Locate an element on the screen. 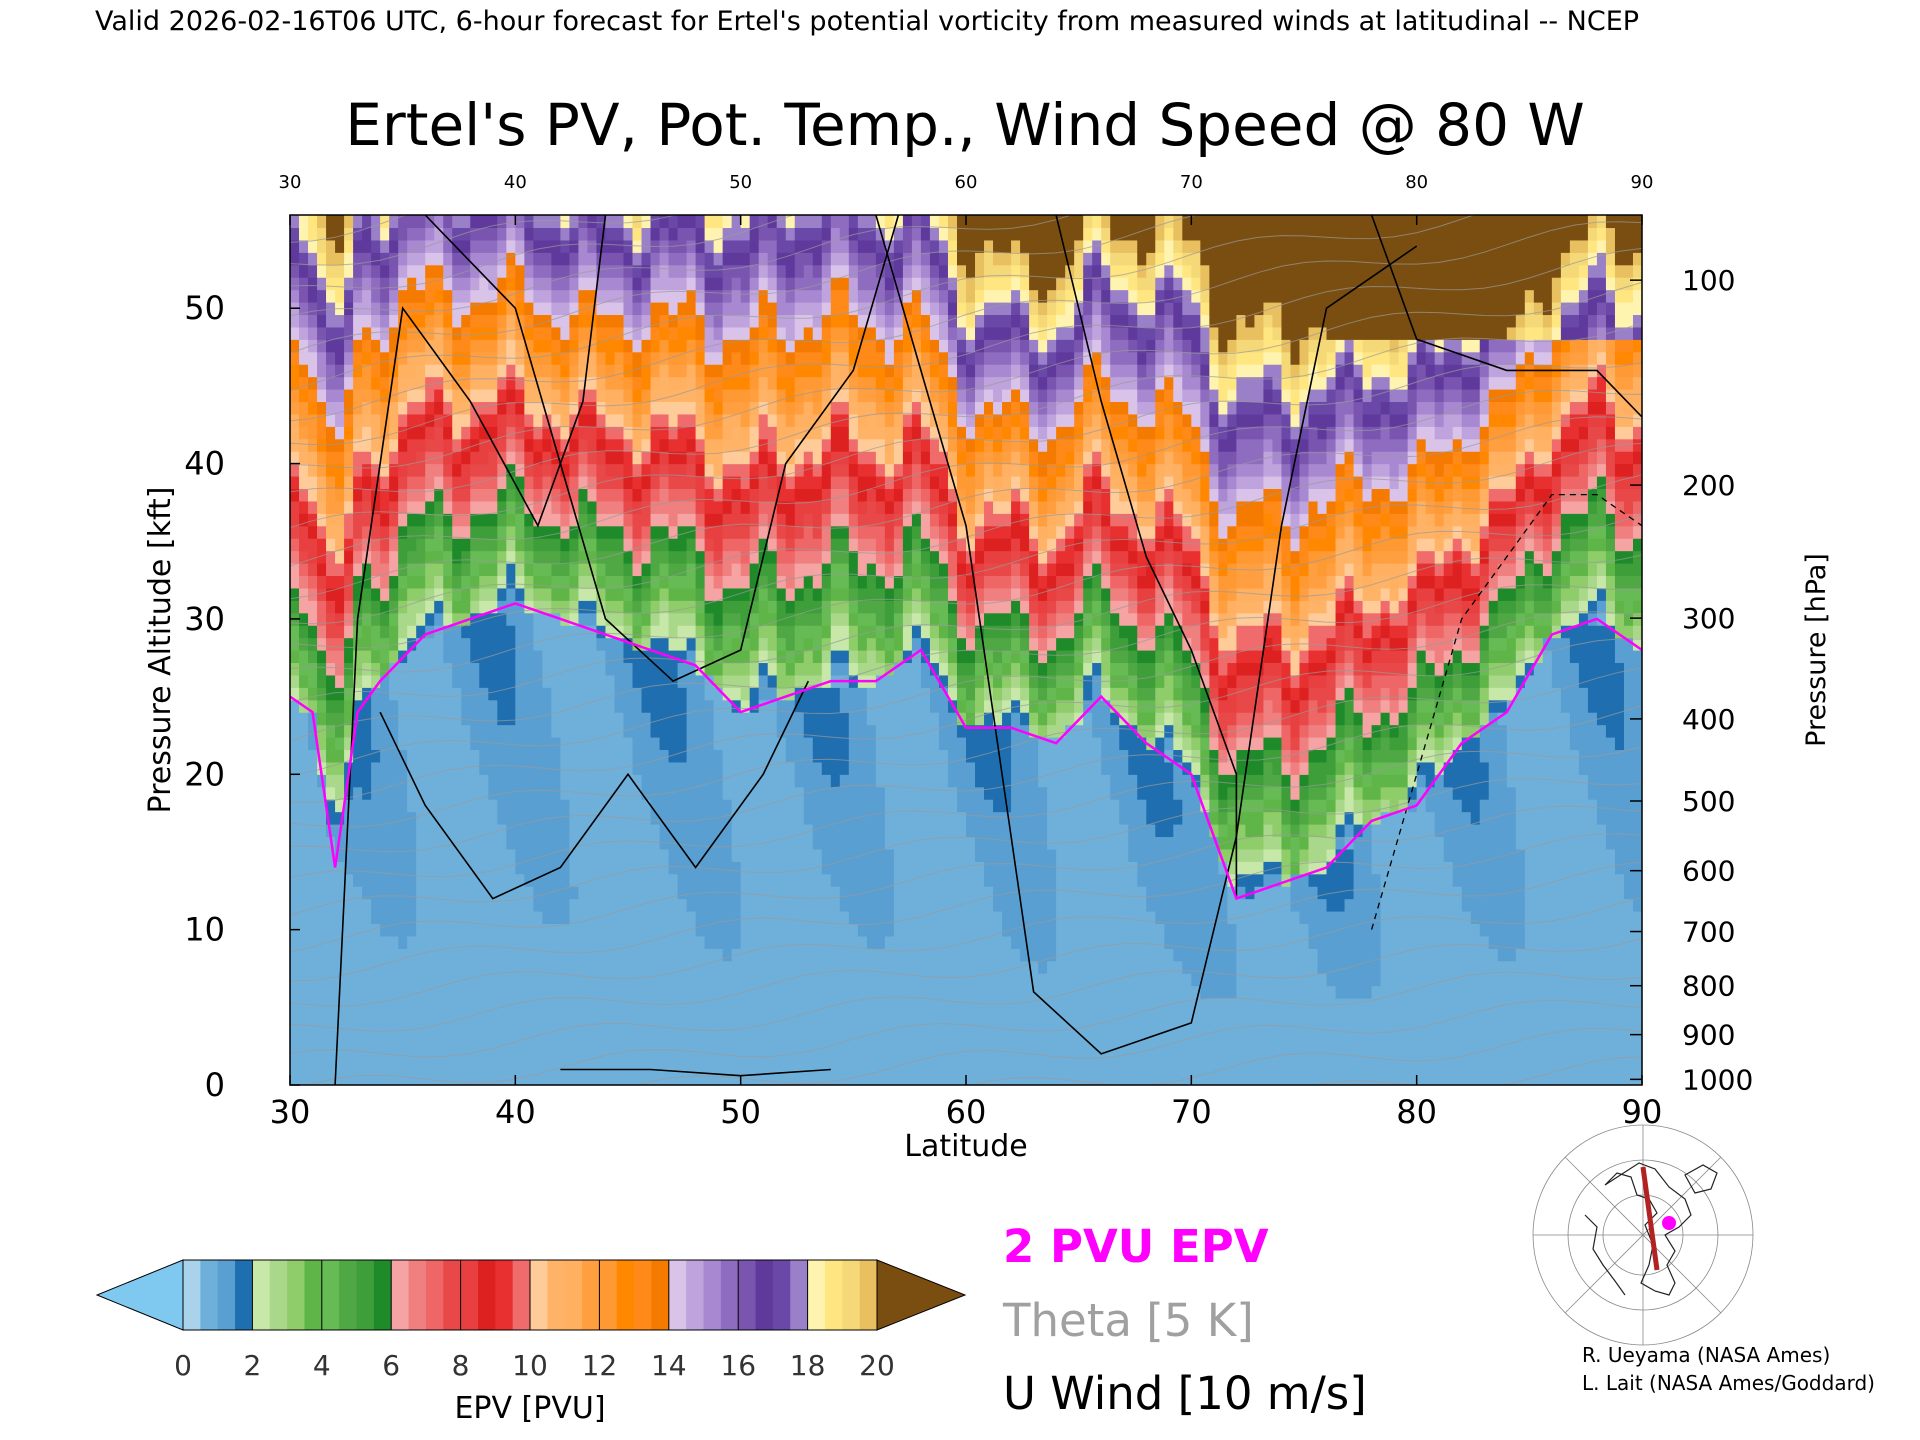  colorbar-tick-label: 4 is located at coordinates (322, 1365).